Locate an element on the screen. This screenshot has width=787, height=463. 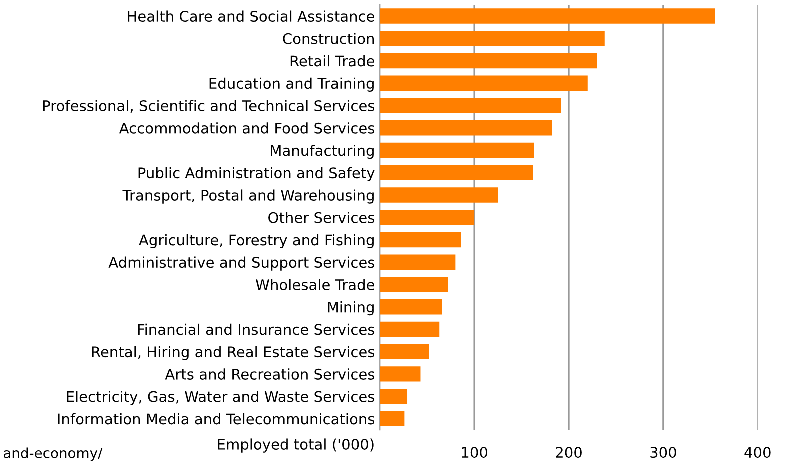
y-tick-label: Rental, Hiring and Real Estate Services is located at coordinates (233, 353).